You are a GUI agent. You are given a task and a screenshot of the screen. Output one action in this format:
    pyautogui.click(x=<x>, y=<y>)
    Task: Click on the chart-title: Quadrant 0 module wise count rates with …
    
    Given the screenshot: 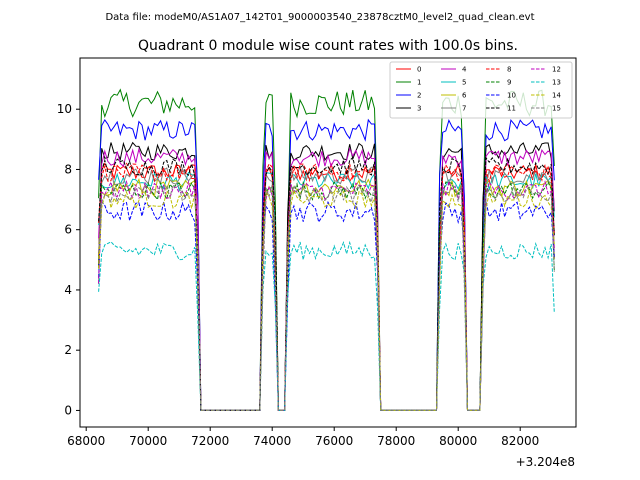 What is the action you would take?
    pyautogui.click(x=328, y=46)
    